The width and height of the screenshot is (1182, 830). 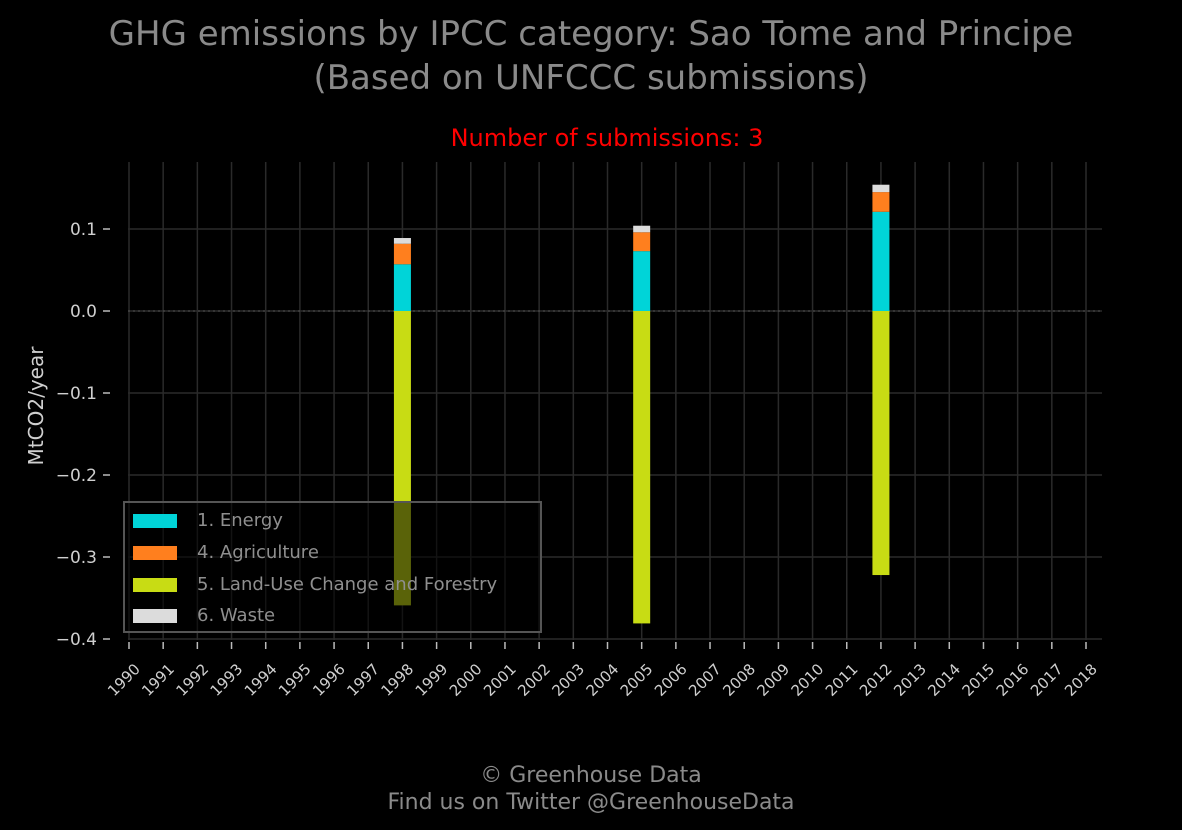 What do you see at coordinates (402, 241) in the screenshot?
I see `bar-1998-6-waste` at bounding box center [402, 241].